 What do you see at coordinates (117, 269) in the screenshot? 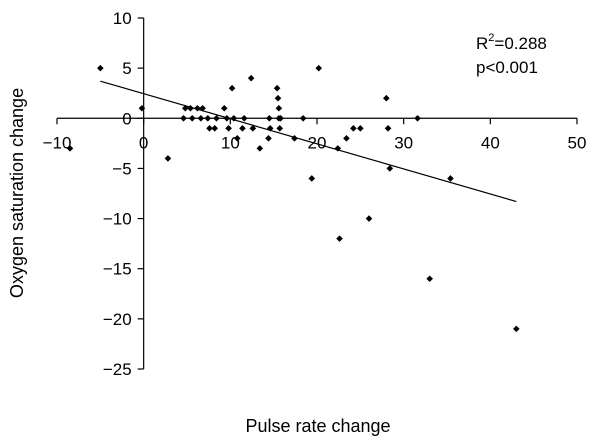
I see `y-tick-label: −15` at bounding box center [117, 269].